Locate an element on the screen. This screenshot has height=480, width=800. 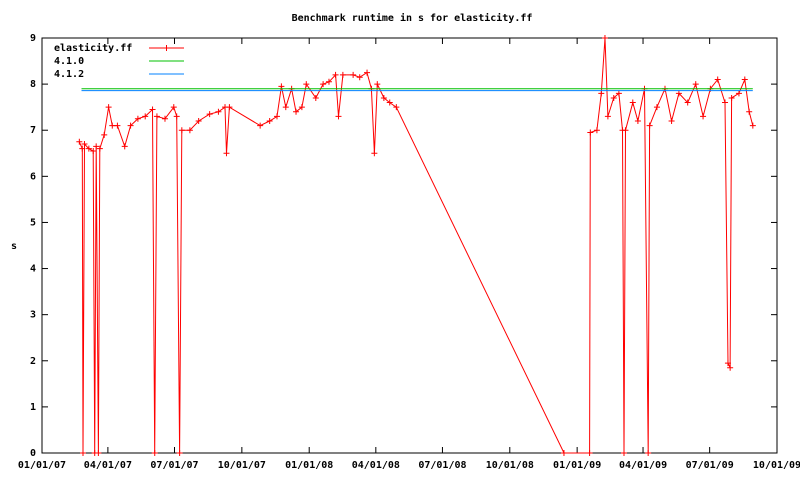
legend-label: 4.1.0 is located at coordinates (69, 61).